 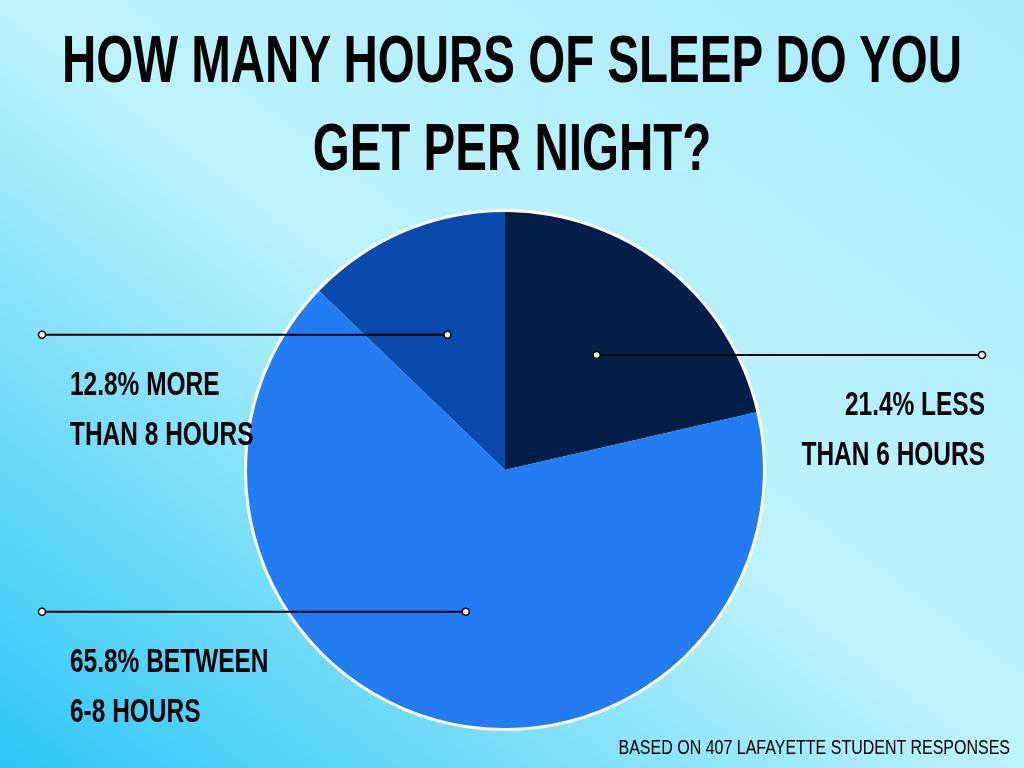 What do you see at coordinates (162, 407) in the screenshot?
I see `slice-label: 12.8% MORE THAN 8 HOURS` at bounding box center [162, 407].